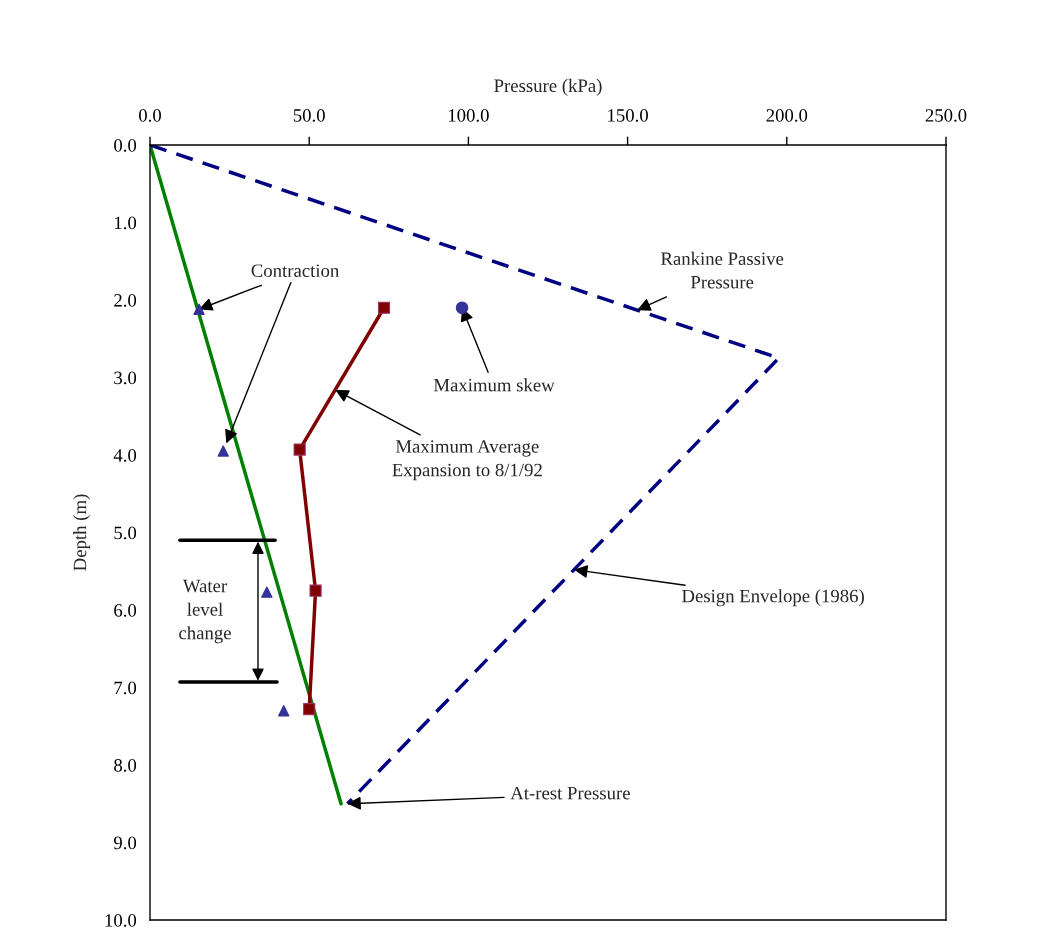 The width and height of the screenshot is (1062, 945). I want to click on x-tick-label: 150.0, so click(628, 115).